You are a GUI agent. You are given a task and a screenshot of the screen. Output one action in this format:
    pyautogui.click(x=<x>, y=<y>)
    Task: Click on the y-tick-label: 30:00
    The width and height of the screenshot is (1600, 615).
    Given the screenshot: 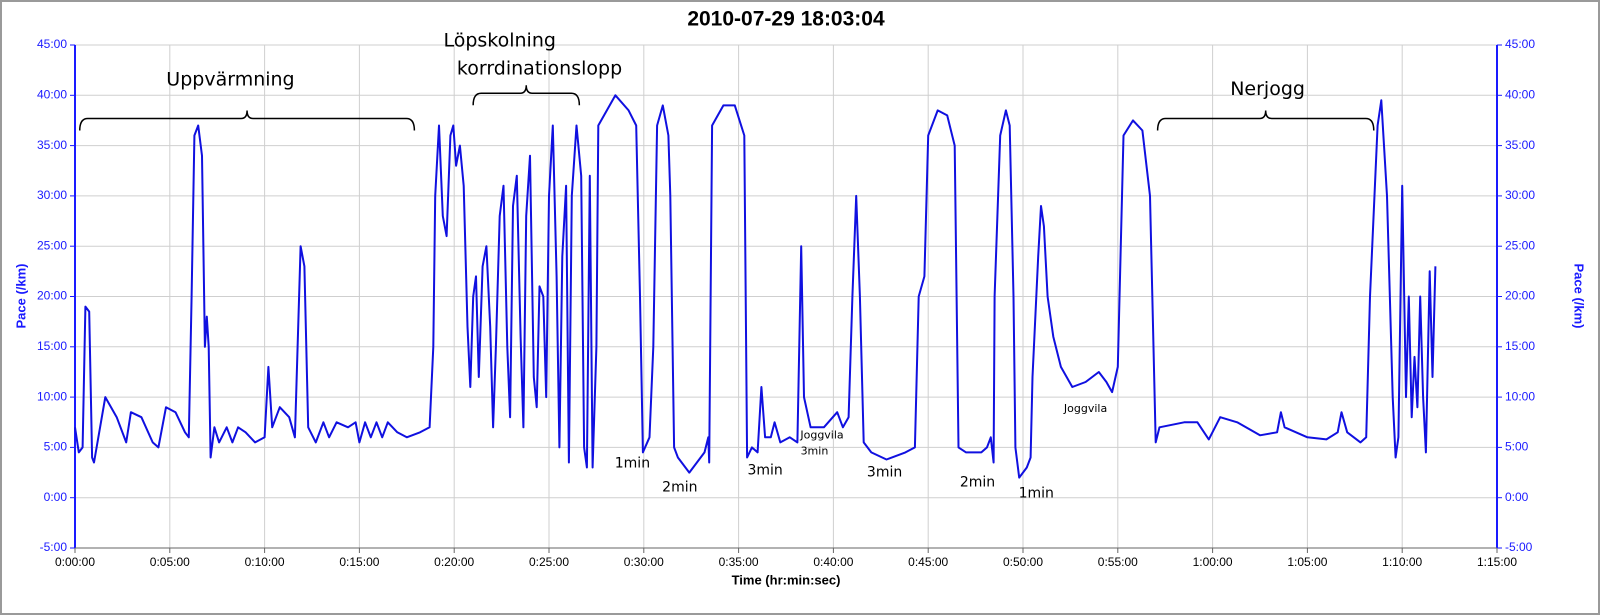 What is the action you would take?
    pyautogui.click(x=52, y=195)
    